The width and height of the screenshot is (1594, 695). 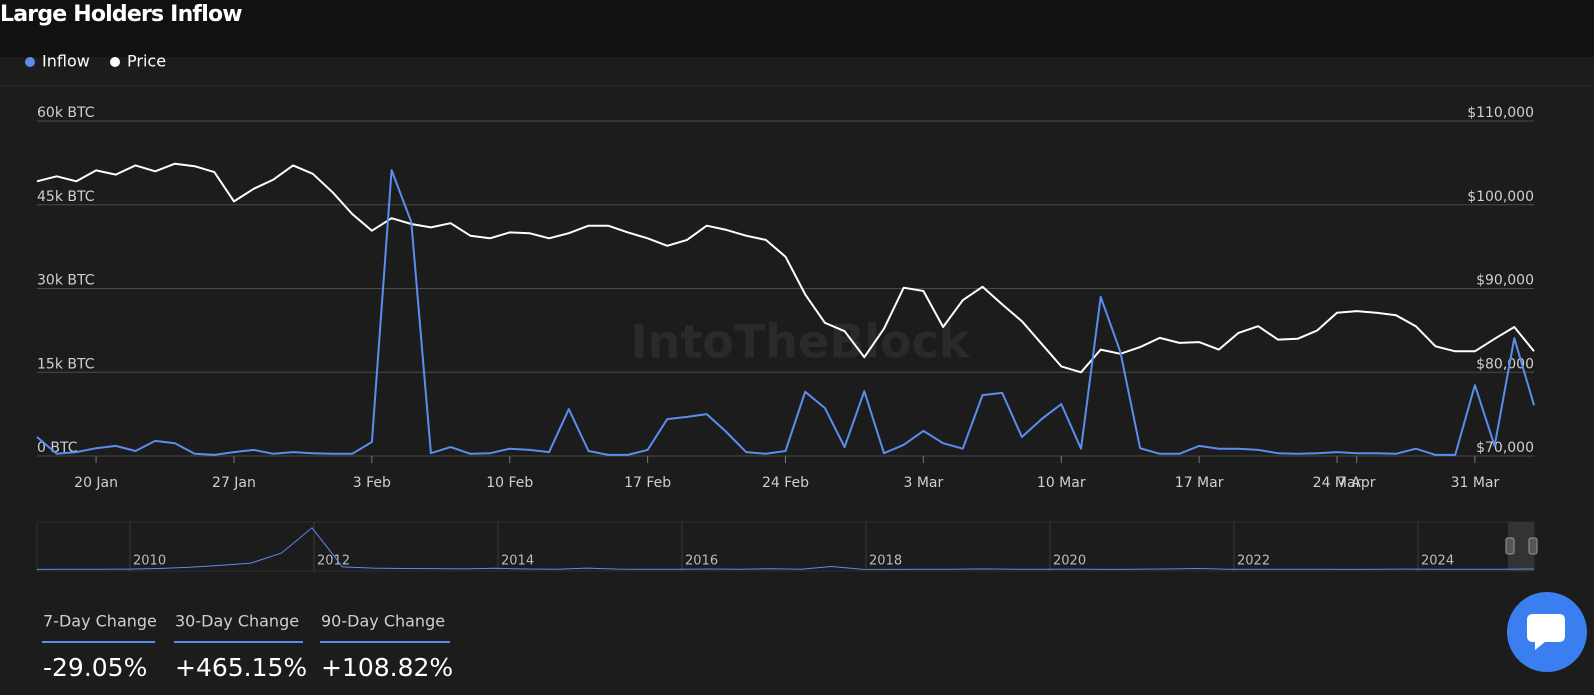 I want to click on x-tick-label: 24 Feb, so click(x=785, y=483).